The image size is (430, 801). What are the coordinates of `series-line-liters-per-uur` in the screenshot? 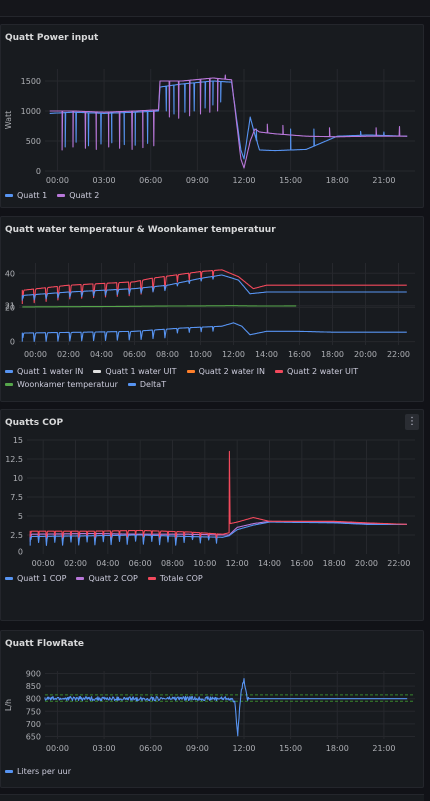 It's located at (226, 707).